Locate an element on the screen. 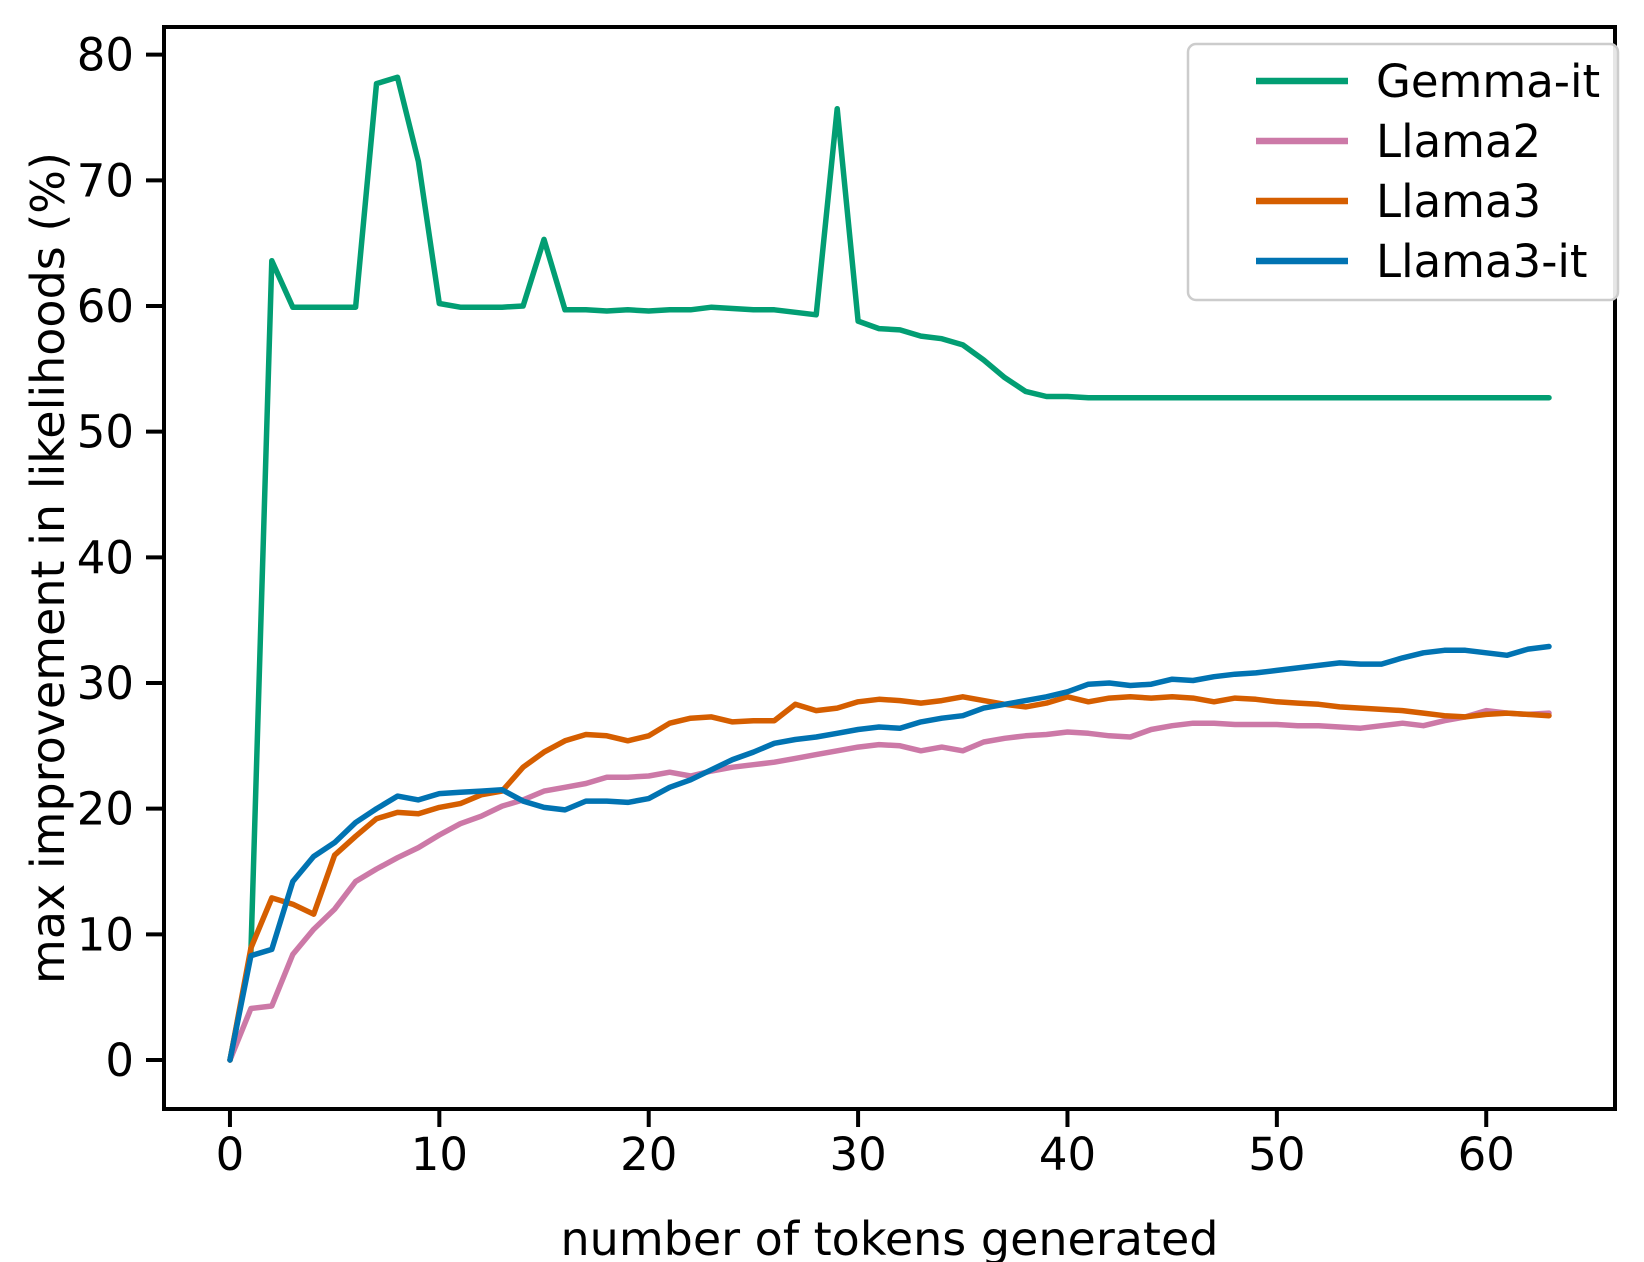 The image size is (1644, 1262). y-tick-label: 70 is located at coordinates (105, 180).